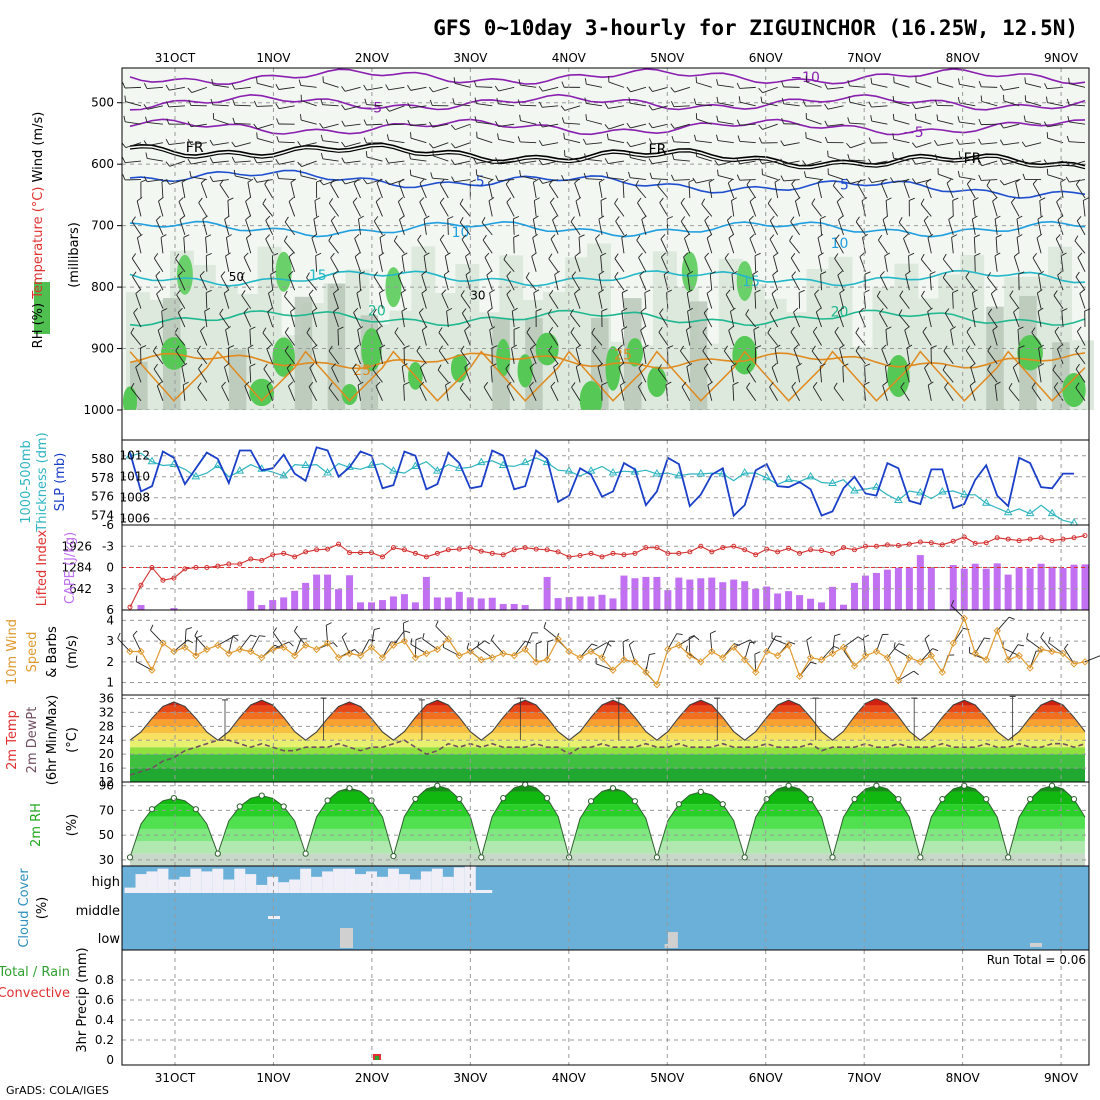 The image size is (1100, 1100). What do you see at coordinates (607, 716) in the screenshot?
I see `temperature-band` at bounding box center [607, 716].